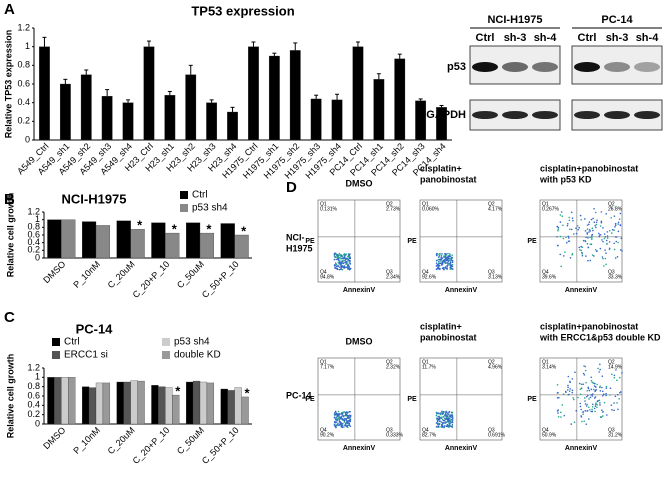 Image resolution: width=666 pixels, height=480 pixels. What do you see at coordinates (244, 230) in the screenshot?
I see `annotation: *` at bounding box center [244, 230].